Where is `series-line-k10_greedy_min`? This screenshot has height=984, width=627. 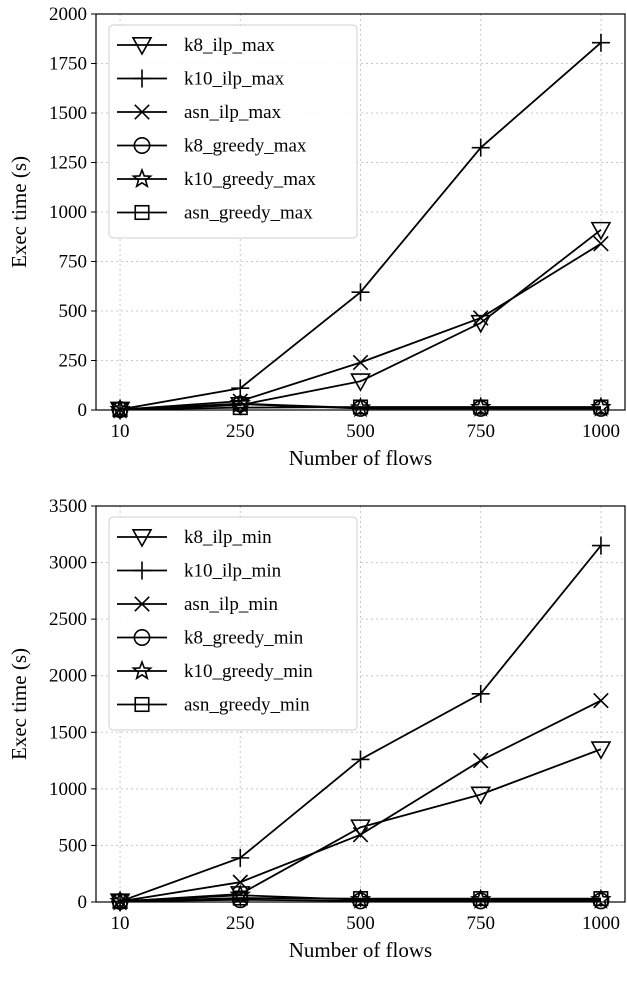
series-line-k10_greedy_min is located at coordinates (360, 898).